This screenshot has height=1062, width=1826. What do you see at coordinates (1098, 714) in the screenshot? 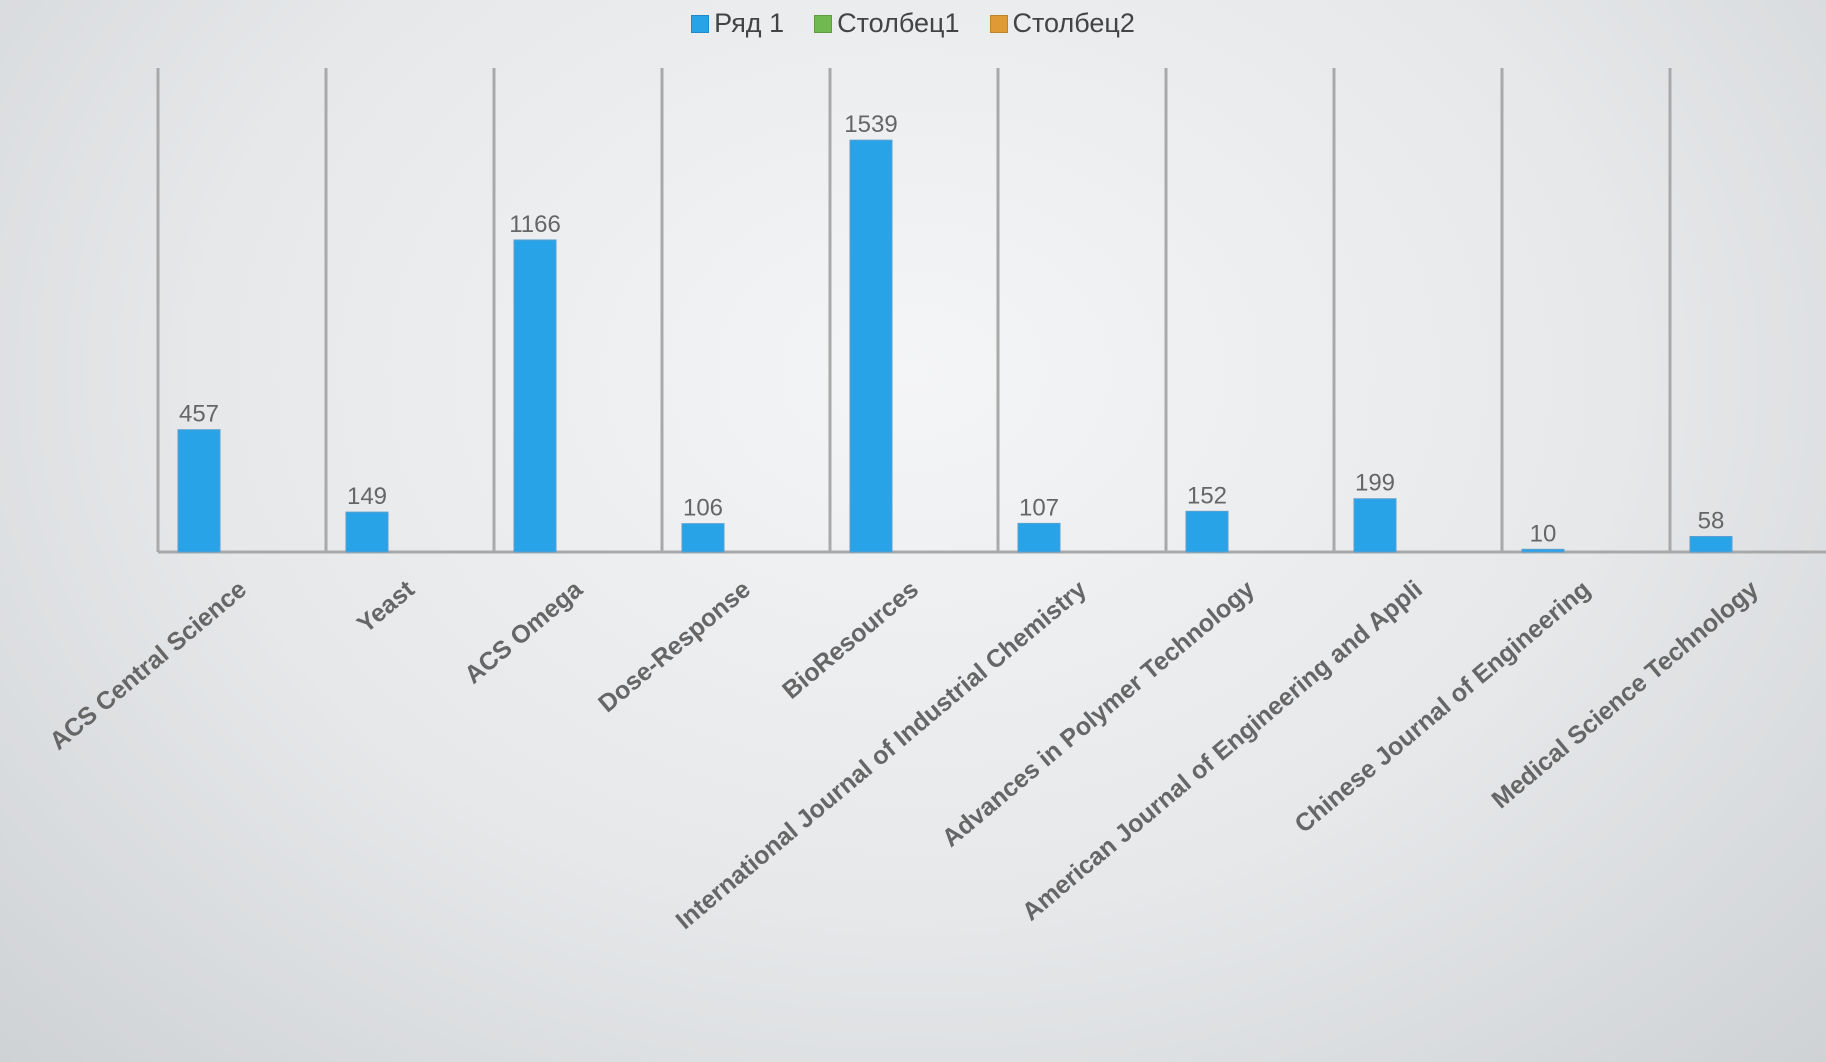
I see `category-label: Advances in Polymer Technology` at bounding box center [1098, 714].